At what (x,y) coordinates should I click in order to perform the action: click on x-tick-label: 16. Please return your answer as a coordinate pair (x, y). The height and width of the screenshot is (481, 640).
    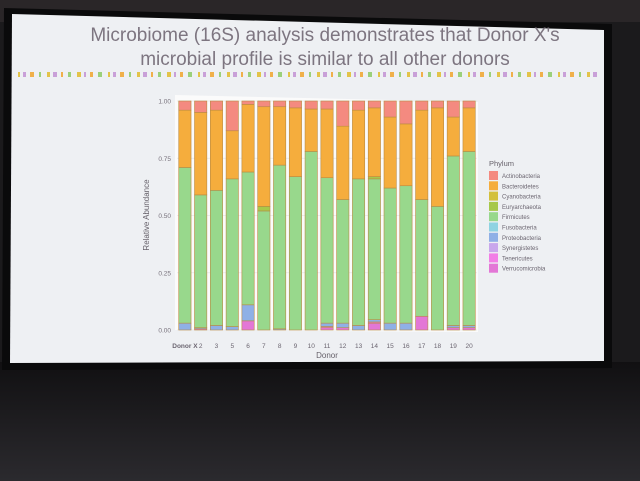
    Looking at the image, I should click on (406, 346).